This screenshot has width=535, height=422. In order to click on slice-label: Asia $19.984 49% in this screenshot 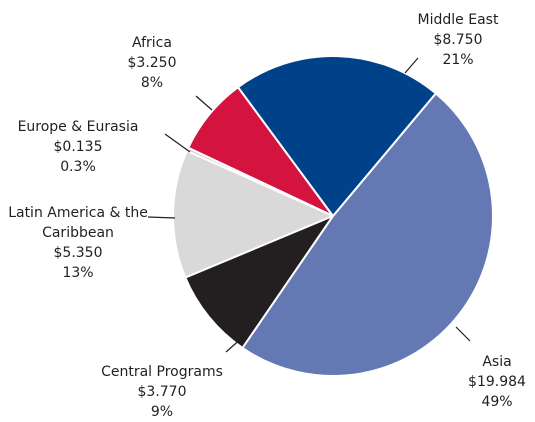, I will do `click(493, 382)`.